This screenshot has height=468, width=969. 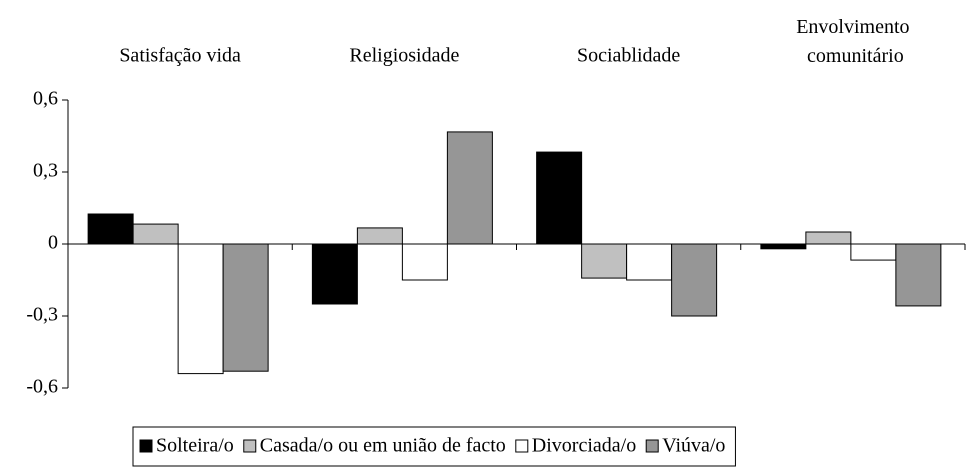 I want to click on y-tick-label: 0, so click(x=53, y=243).